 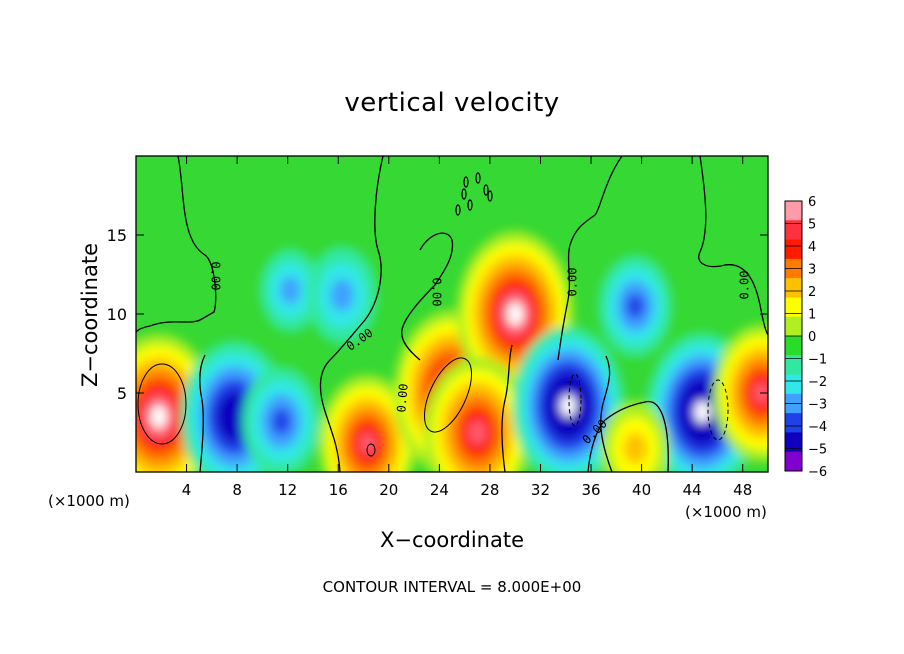 I want to click on colorbar-tick-label: 3, so click(x=812, y=270).